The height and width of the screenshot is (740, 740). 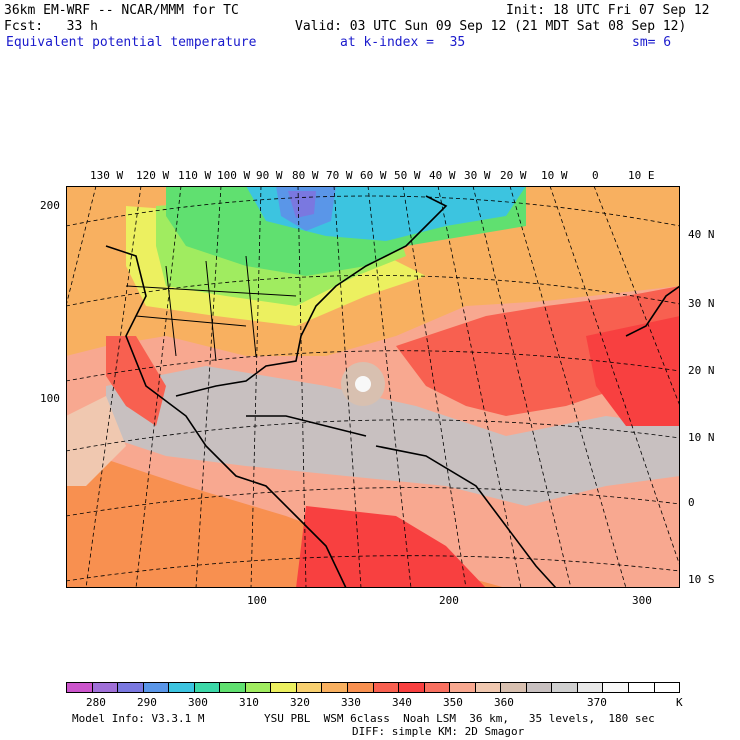 I want to click on field-zone-mexico-red, so click(x=136, y=381).